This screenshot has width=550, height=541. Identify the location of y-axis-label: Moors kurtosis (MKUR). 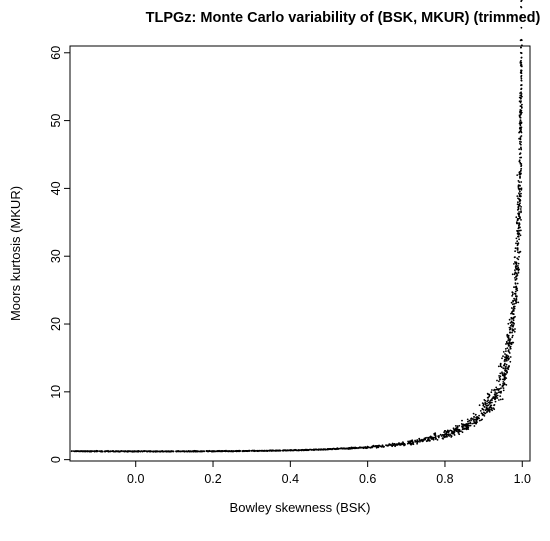
(15, 253).